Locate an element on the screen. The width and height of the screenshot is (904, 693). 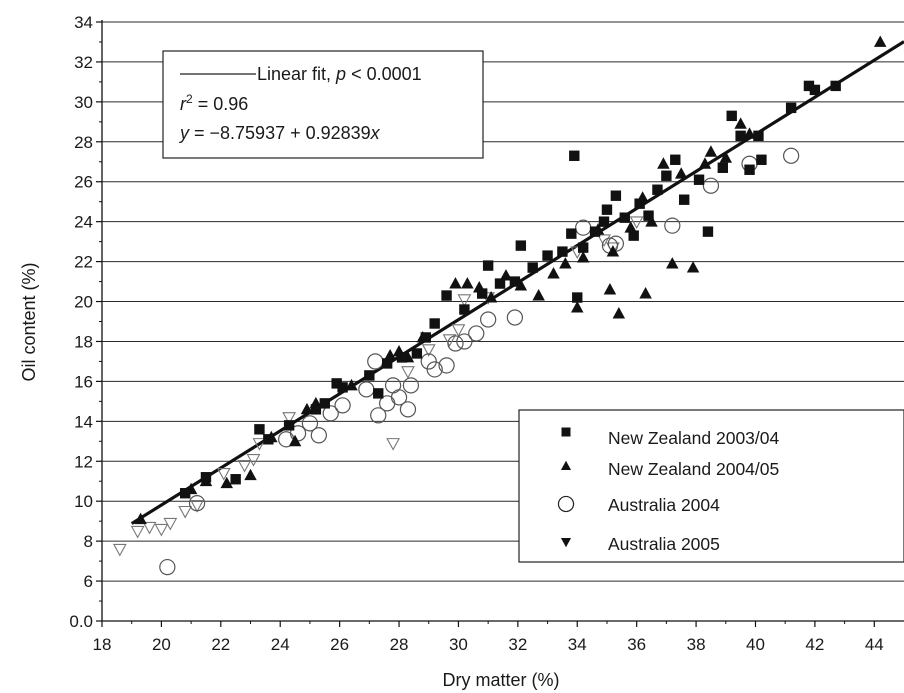
filled-triangle-marker-icon is located at coordinates (566, 465).